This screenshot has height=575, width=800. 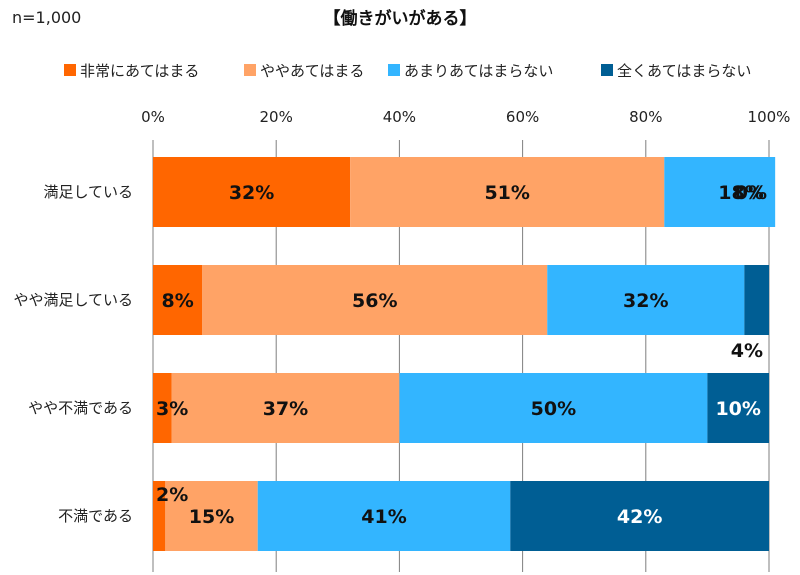 What do you see at coordinates (645, 117) in the screenshot?
I see `x-tick-label: 80%` at bounding box center [645, 117].